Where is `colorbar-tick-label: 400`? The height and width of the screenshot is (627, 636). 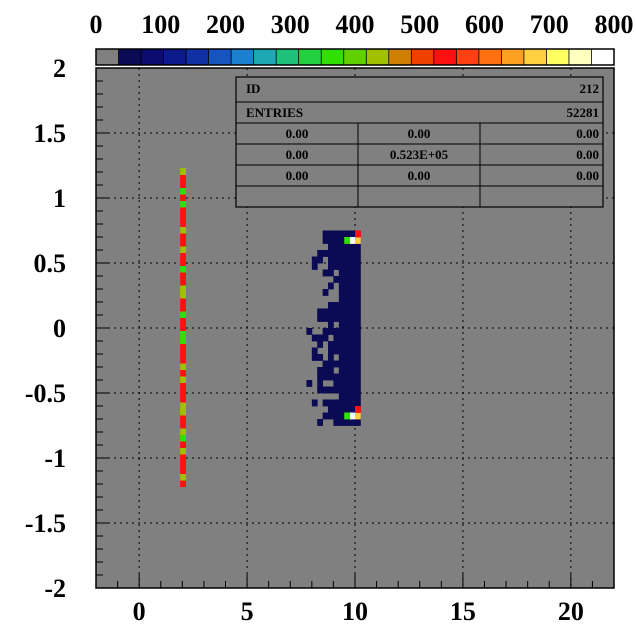
colorbar-tick-label: 400 is located at coordinates (355, 24).